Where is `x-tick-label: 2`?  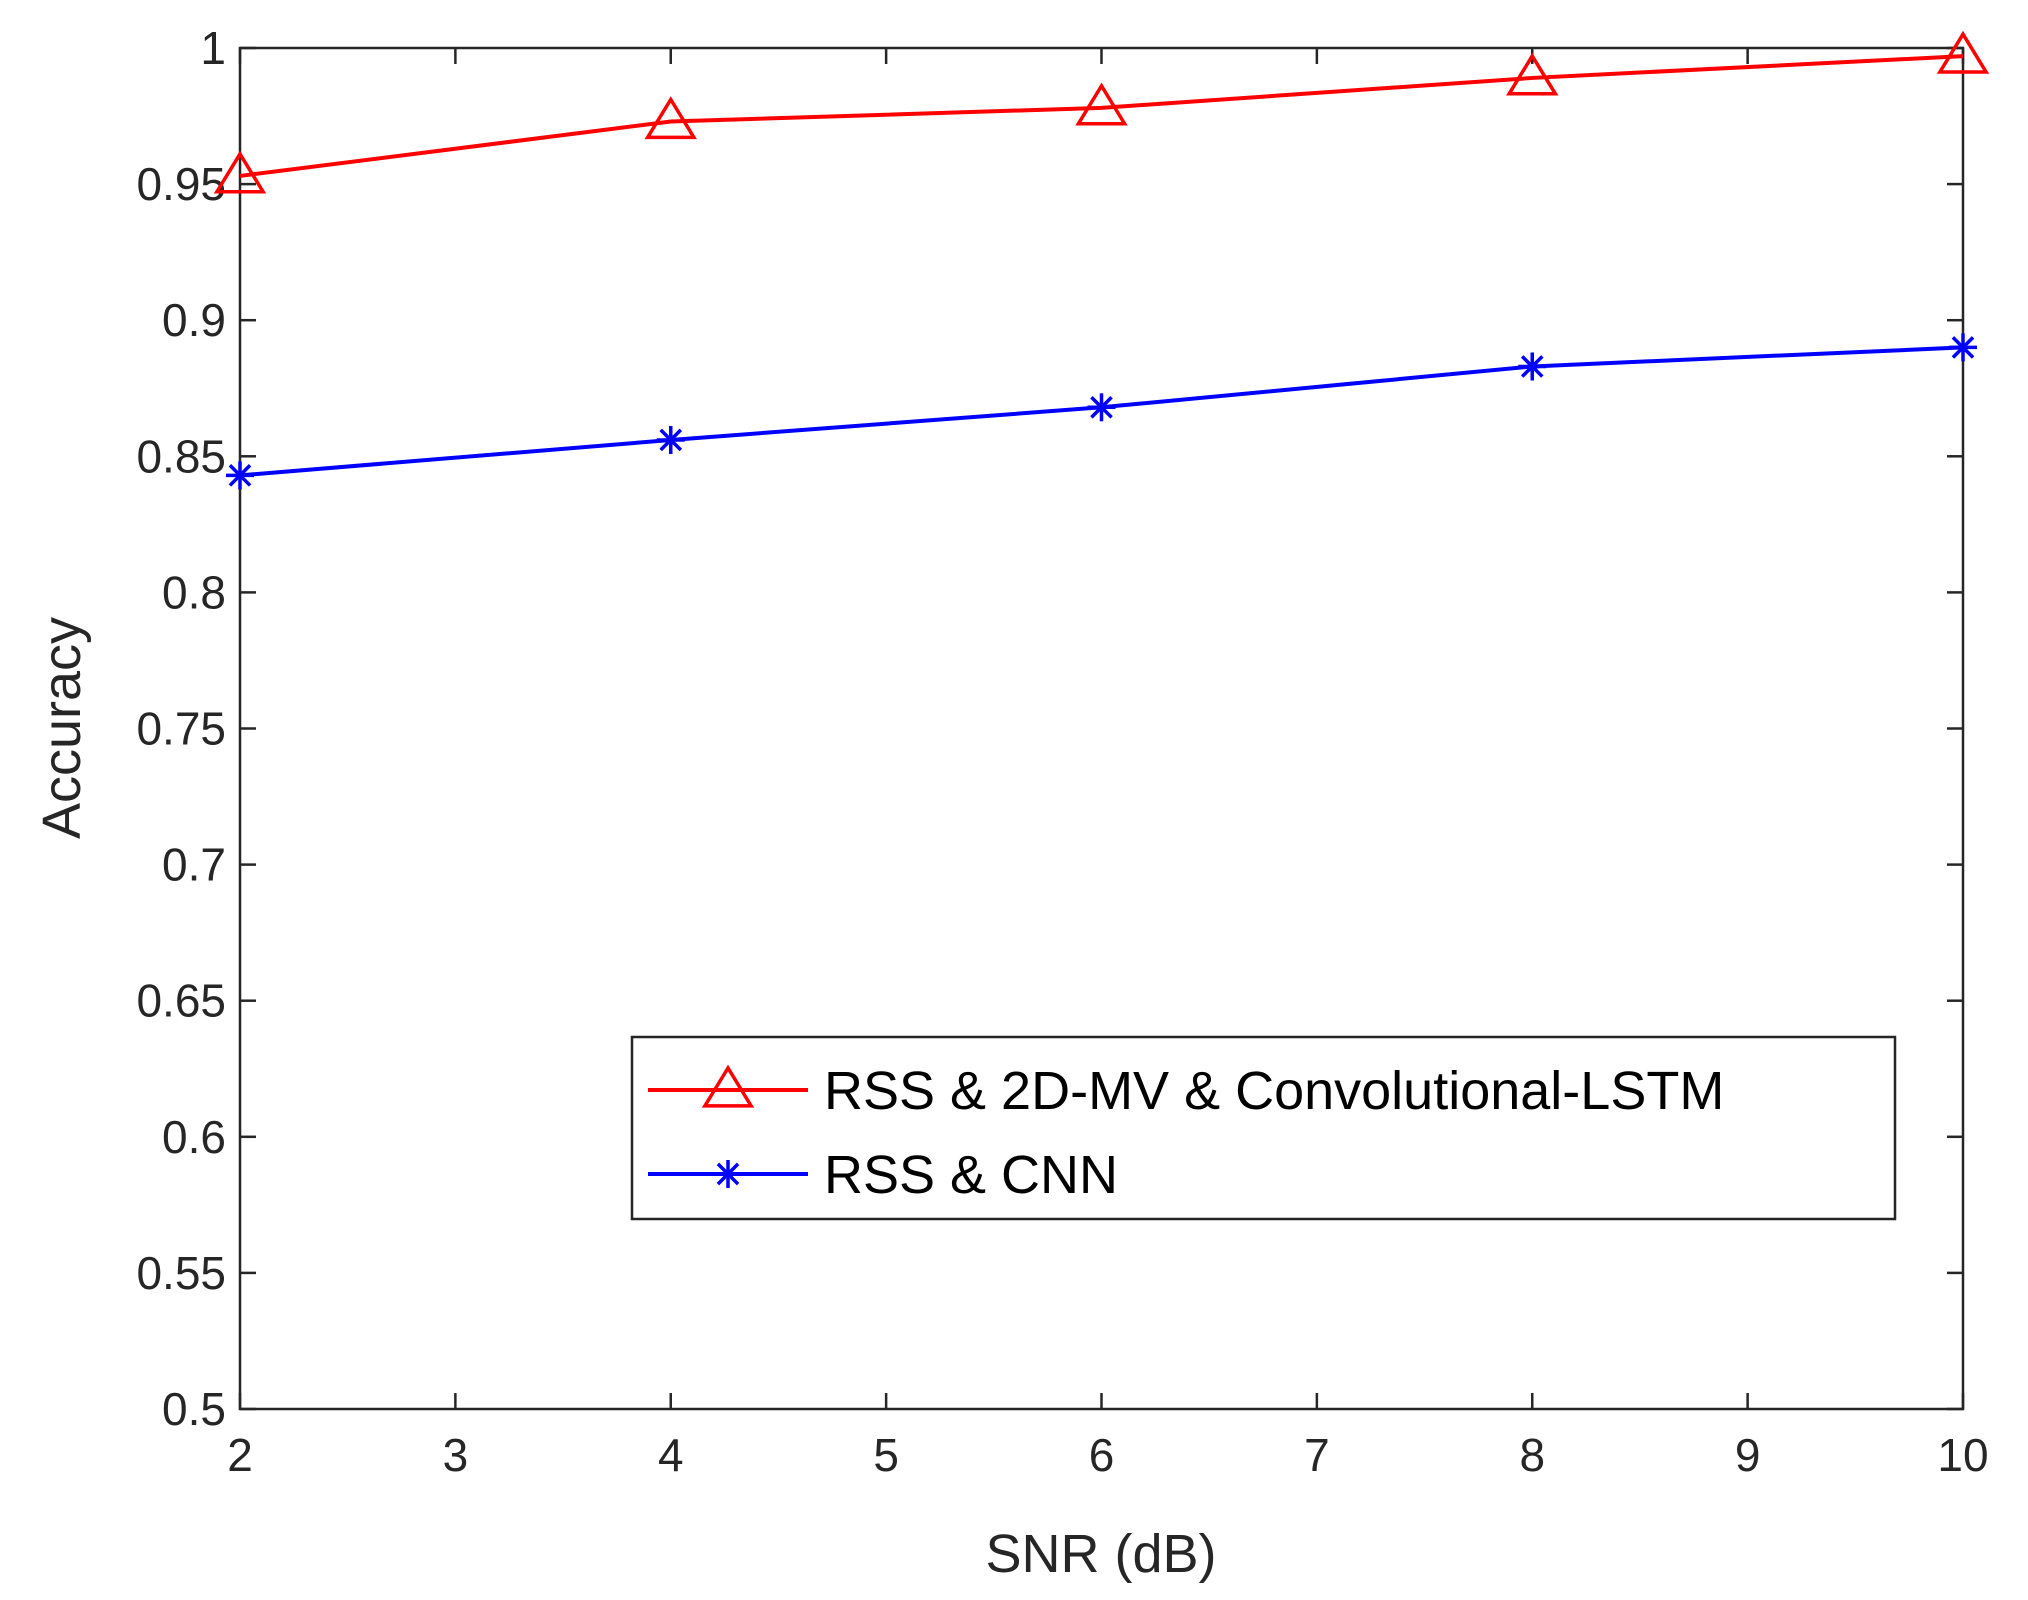
x-tick-label: 2 is located at coordinates (240, 1455).